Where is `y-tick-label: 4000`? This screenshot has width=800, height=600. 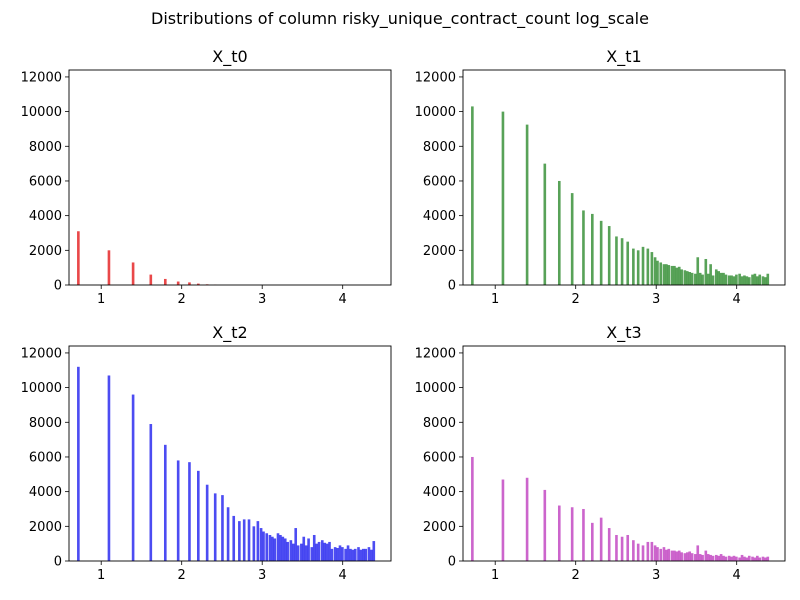 y-tick-label: 4000 is located at coordinates (45, 492).